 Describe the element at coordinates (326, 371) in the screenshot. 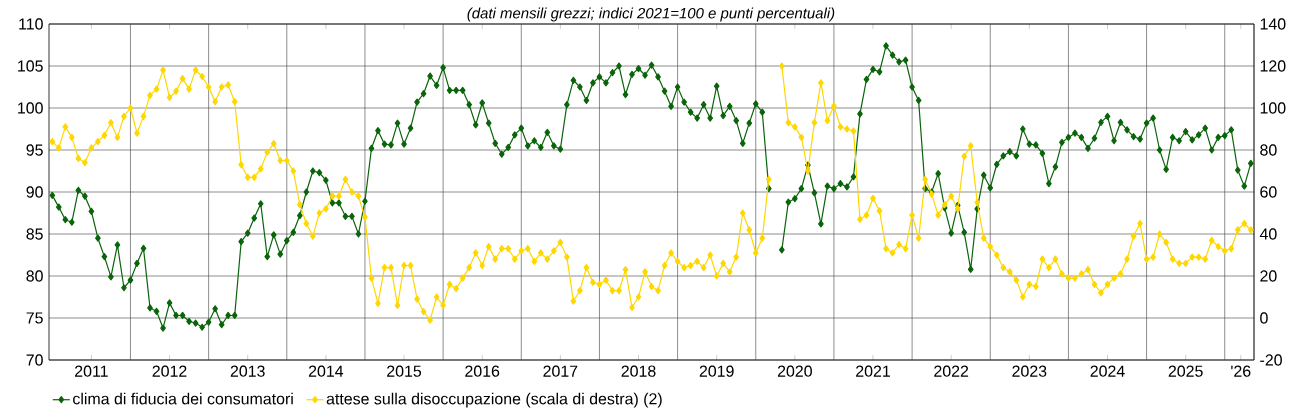

I see `x-tick-label: 2014` at that location.